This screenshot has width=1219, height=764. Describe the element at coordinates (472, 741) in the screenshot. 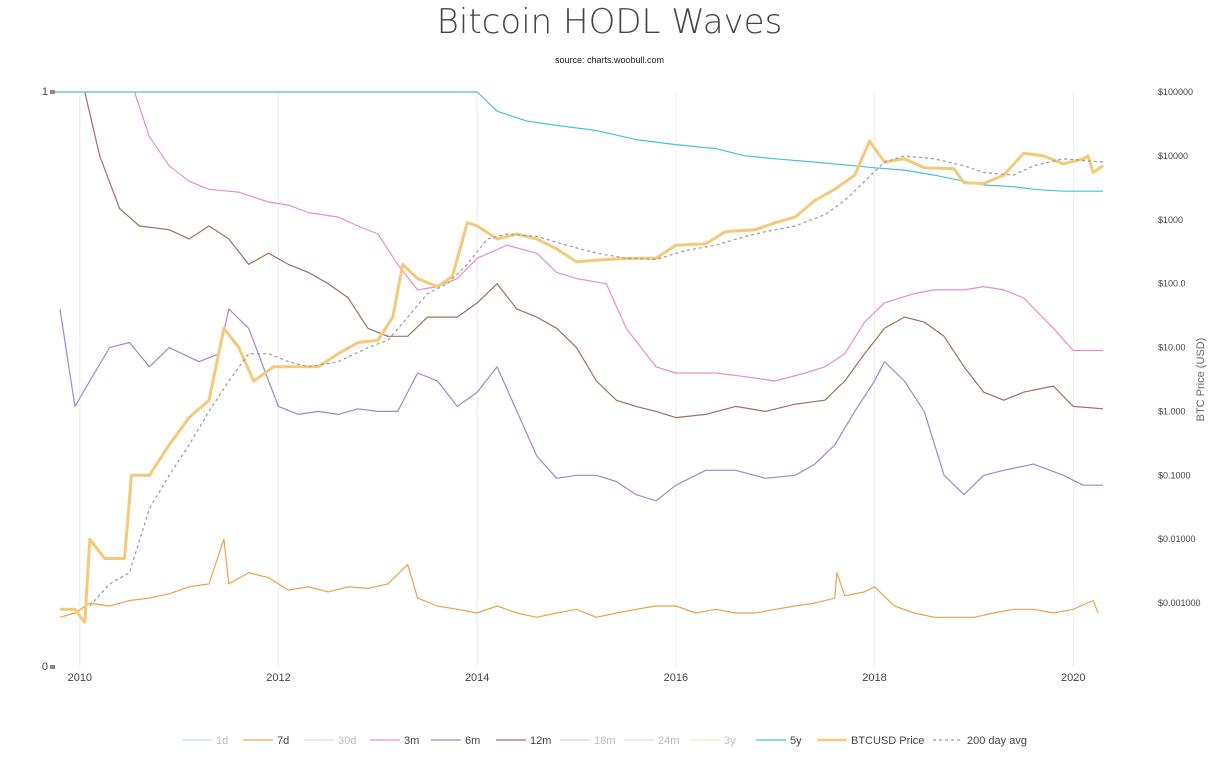

I see `legend-label: 6m` at that location.